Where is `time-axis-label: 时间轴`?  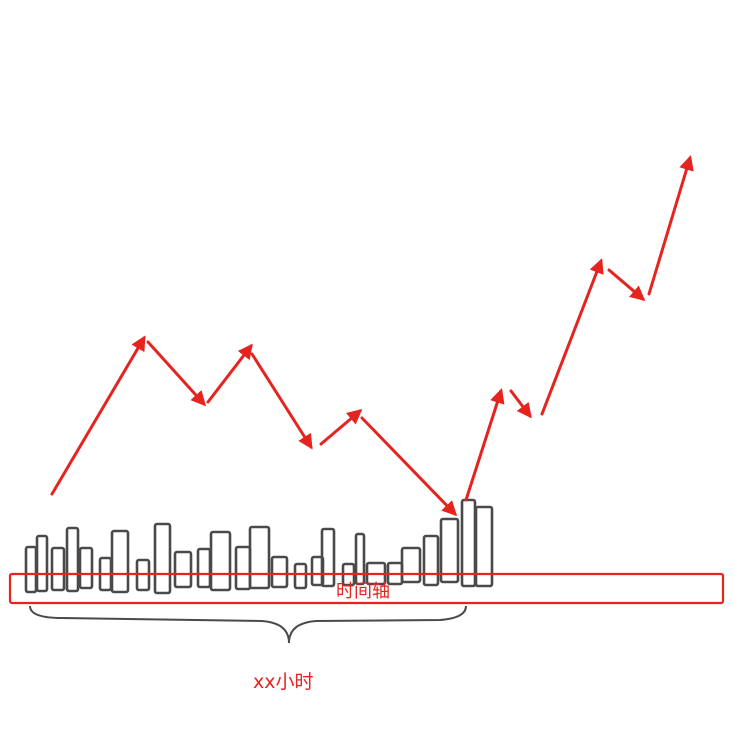 time-axis-label: 时间轴 is located at coordinates (363, 591).